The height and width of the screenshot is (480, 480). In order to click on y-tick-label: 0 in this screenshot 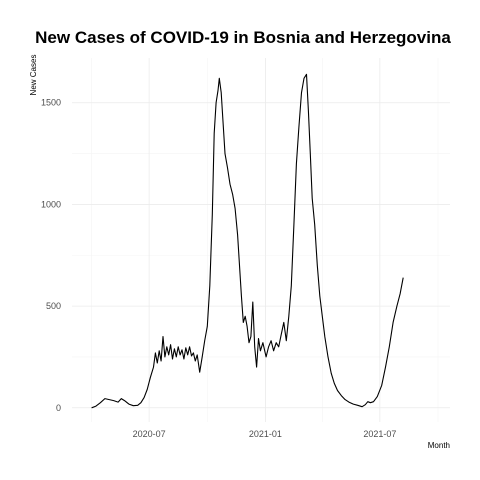, I will do `click(58, 408)`.